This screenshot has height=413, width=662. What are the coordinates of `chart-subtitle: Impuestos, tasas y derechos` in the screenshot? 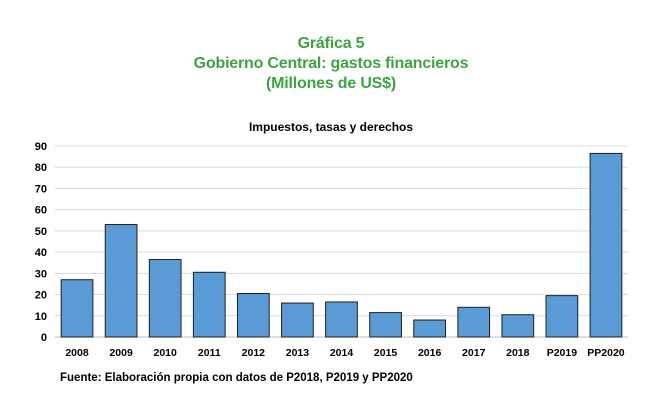 It's located at (331, 127).